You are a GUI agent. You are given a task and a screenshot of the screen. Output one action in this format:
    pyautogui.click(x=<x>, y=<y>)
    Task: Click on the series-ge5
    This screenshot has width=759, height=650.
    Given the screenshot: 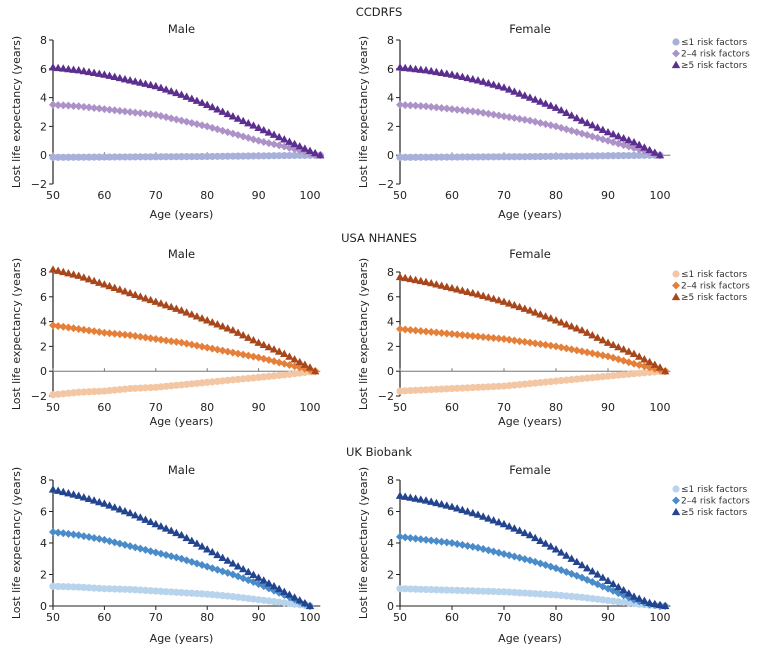 What is the action you would take?
    pyautogui.click(x=530, y=111)
    